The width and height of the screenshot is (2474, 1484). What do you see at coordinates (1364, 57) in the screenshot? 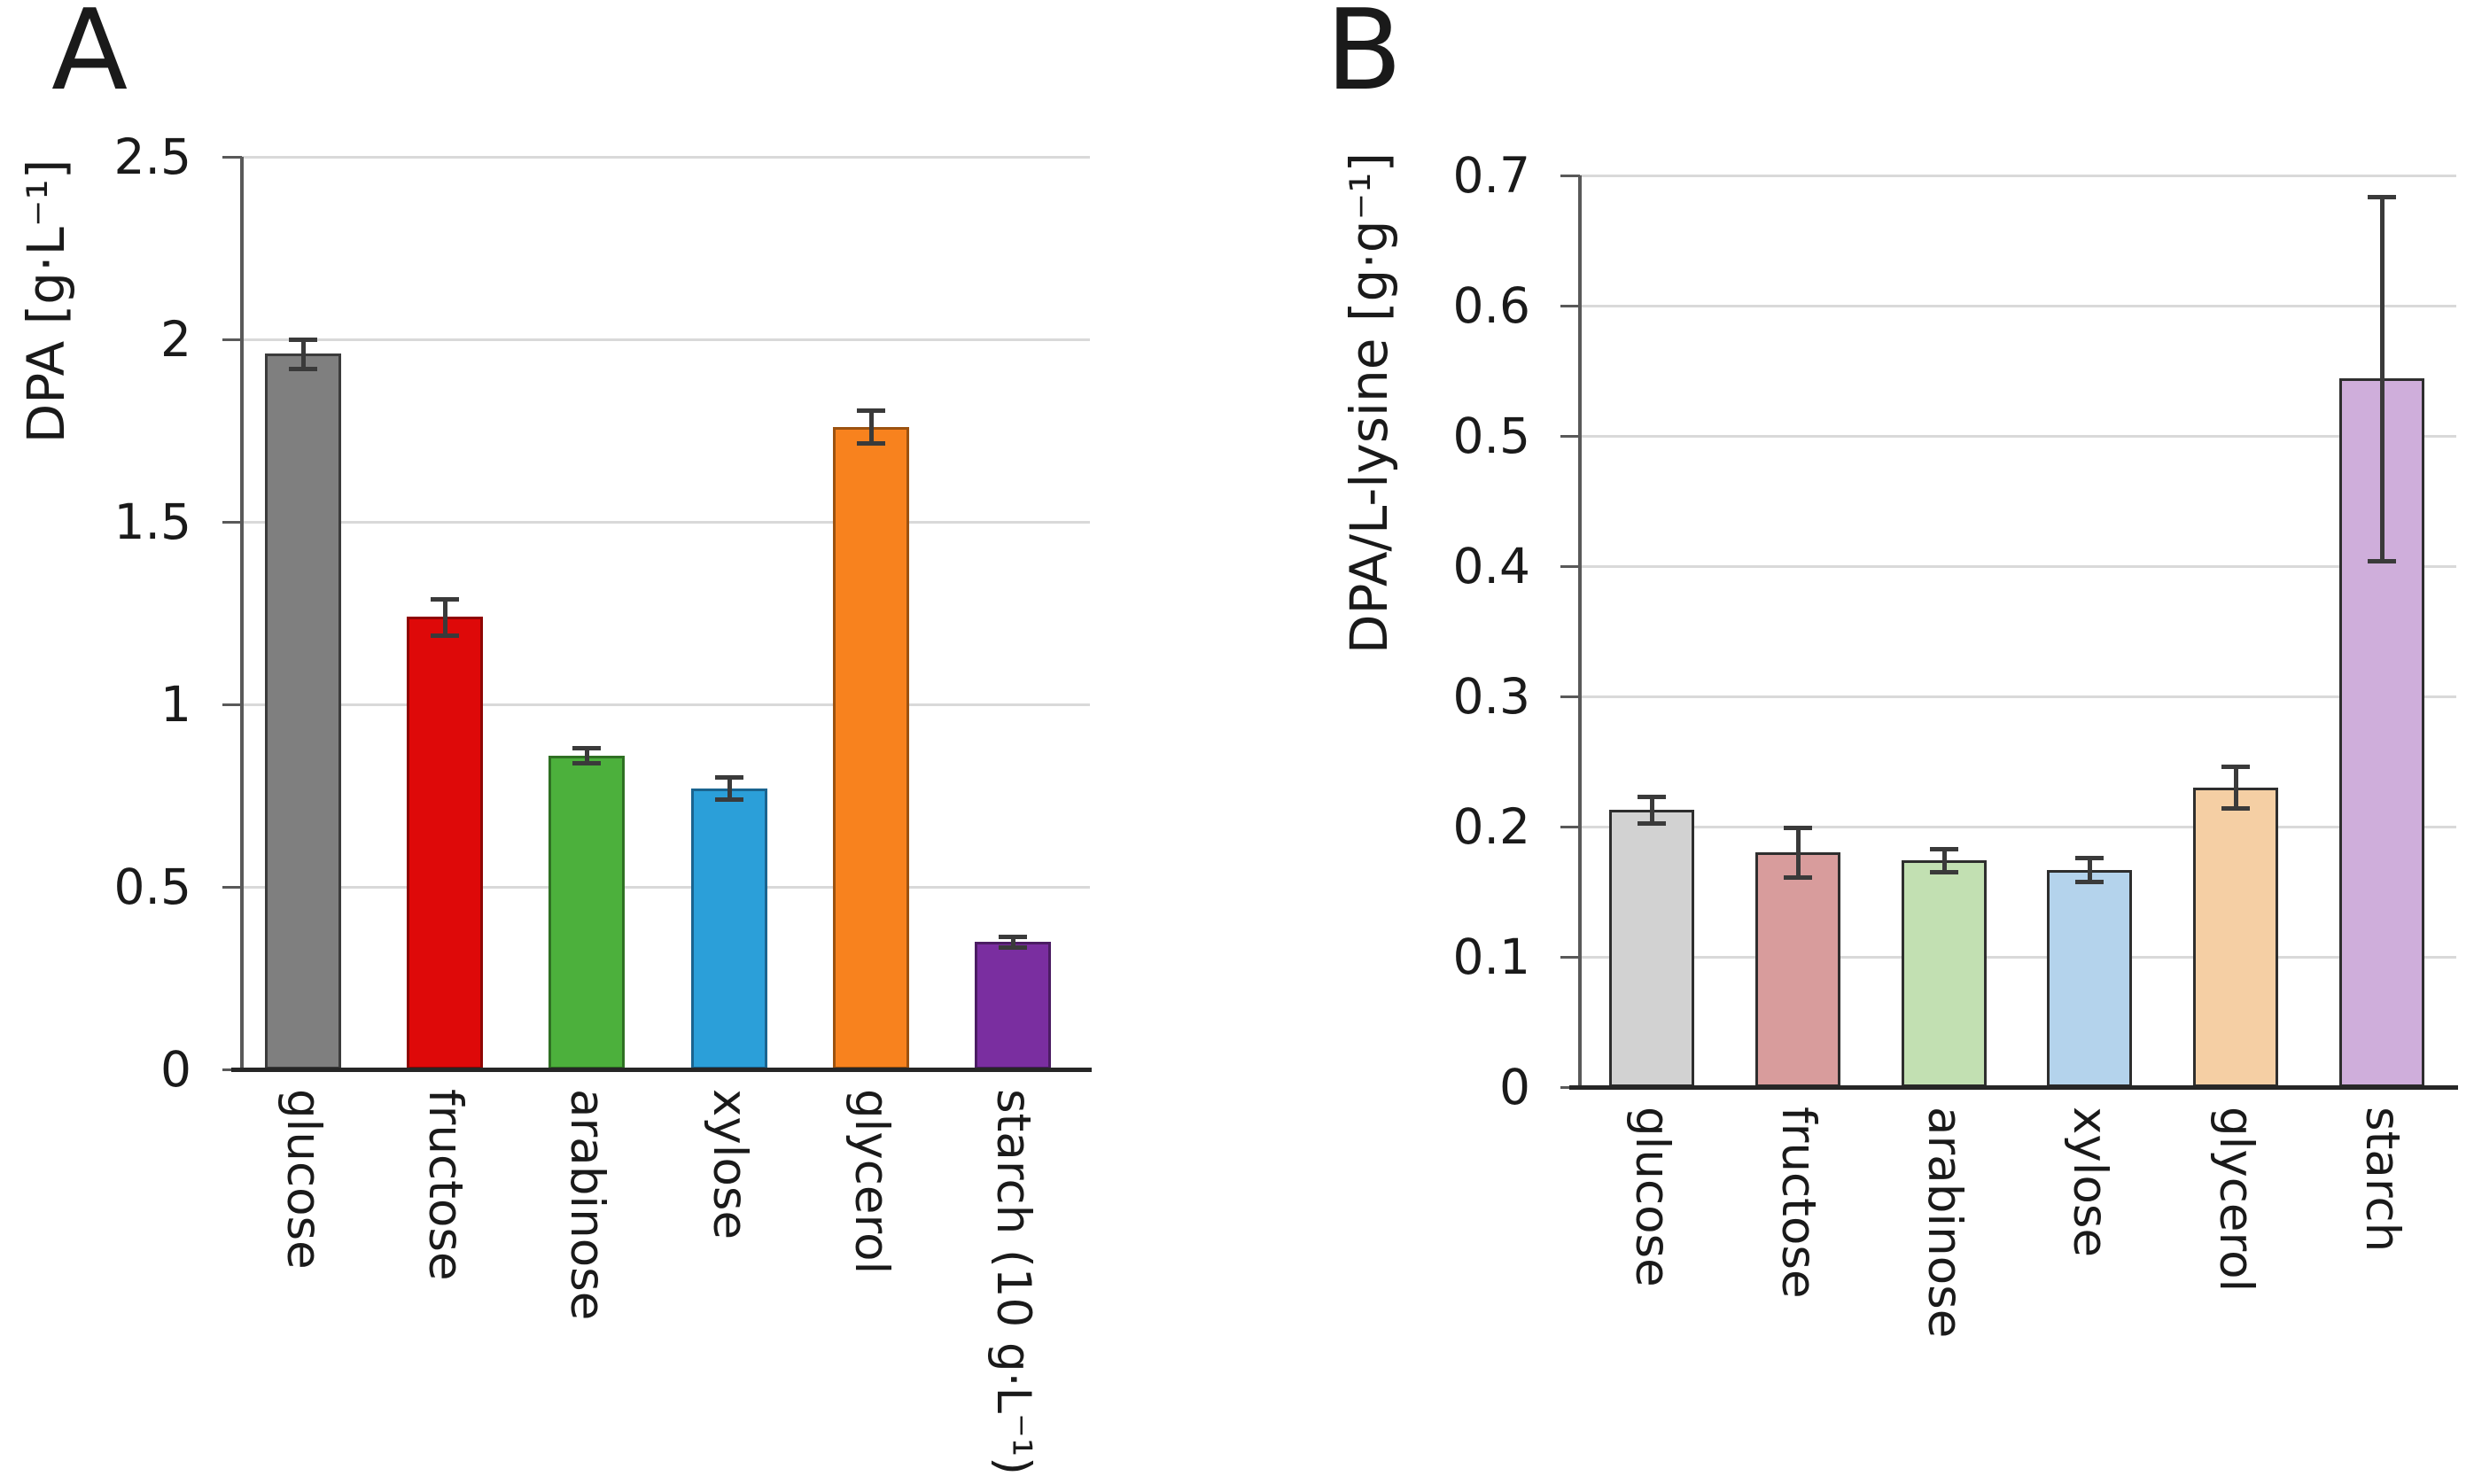
I see `panel-b-letter: B` at bounding box center [1364, 57].